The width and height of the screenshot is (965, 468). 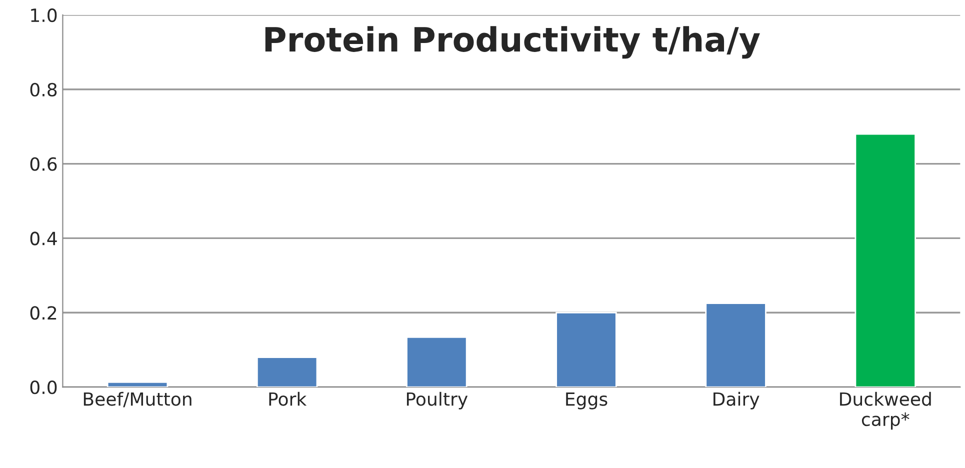 What do you see at coordinates (885, 411) in the screenshot?
I see `x-tick-label: Duckweed carp*` at bounding box center [885, 411].